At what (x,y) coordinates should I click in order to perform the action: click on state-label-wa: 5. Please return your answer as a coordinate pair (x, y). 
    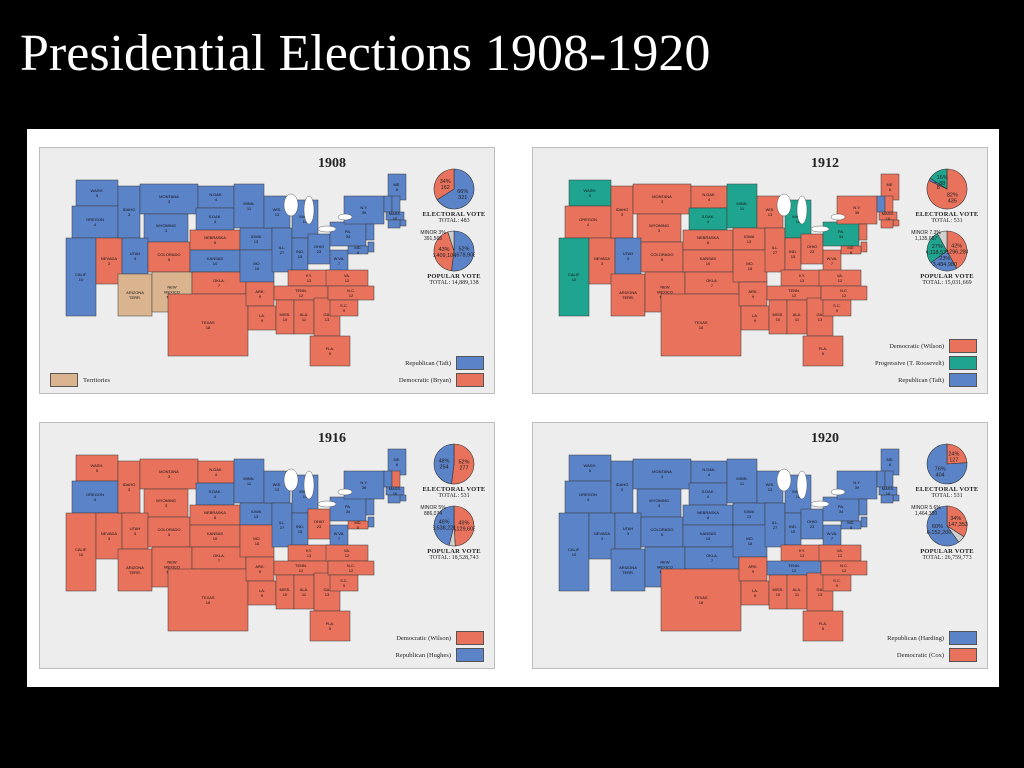
    Looking at the image, I should click on (590, 195).